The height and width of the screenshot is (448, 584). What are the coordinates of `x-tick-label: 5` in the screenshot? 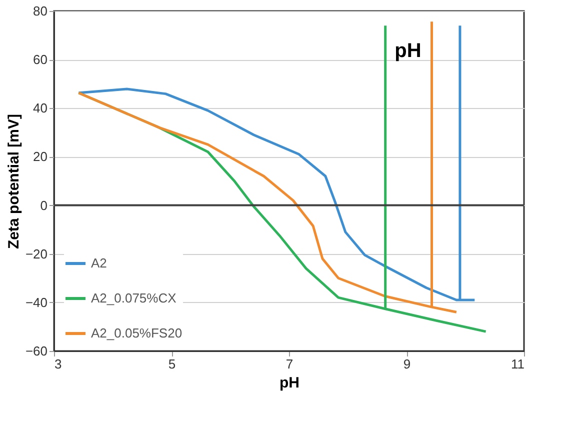 It's located at (172, 364).